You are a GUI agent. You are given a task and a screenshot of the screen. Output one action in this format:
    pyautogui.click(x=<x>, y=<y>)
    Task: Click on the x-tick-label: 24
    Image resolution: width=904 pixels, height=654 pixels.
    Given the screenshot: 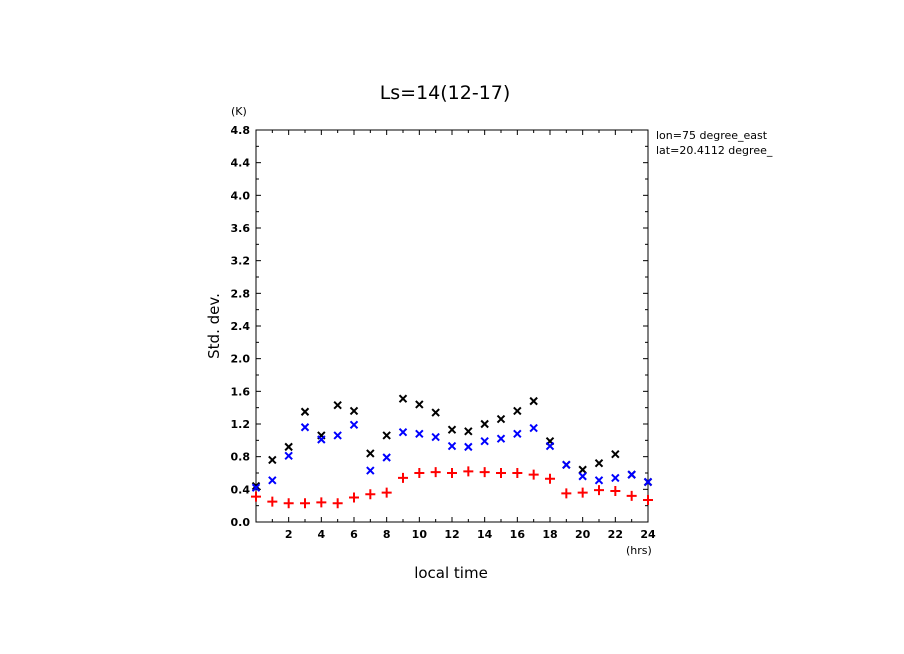 What is the action you would take?
    pyautogui.click(x=648, y=534)
    